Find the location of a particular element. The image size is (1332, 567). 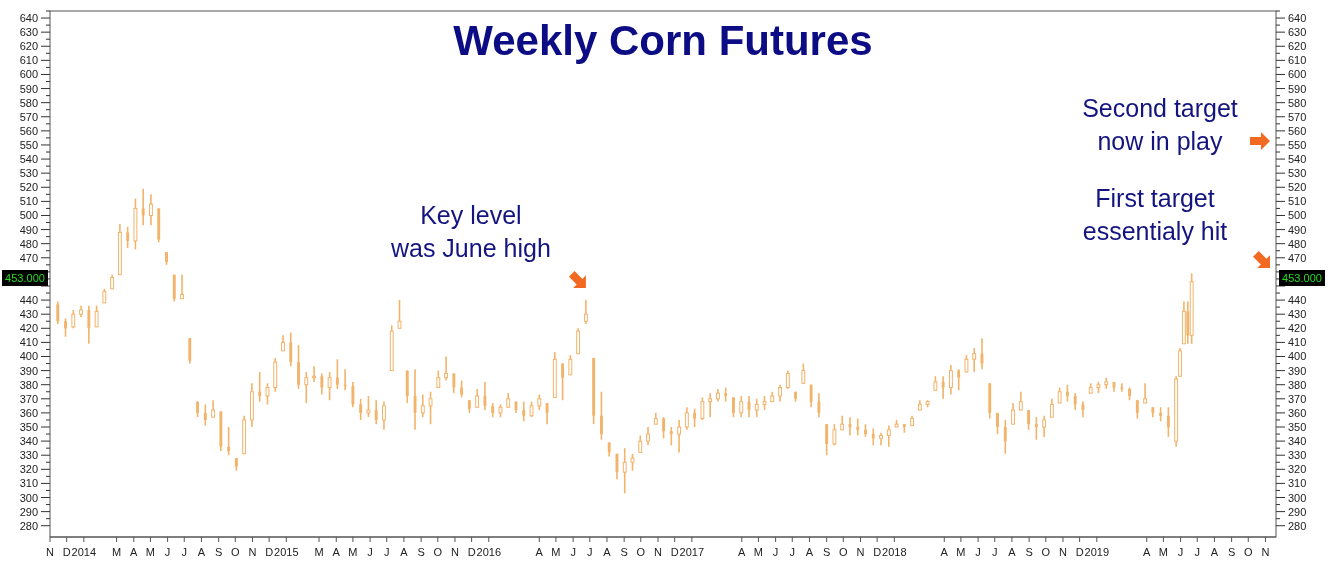

y-tick-label: 530 is located at coordinates (28, 173).